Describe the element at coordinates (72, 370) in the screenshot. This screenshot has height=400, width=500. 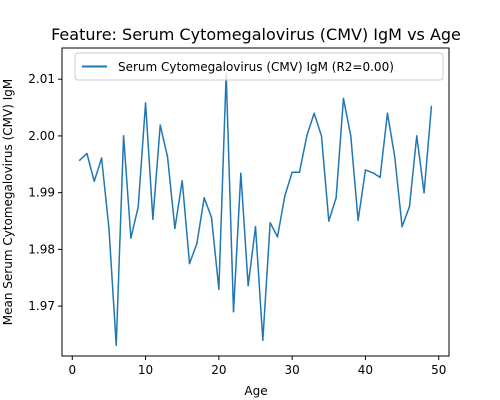
I see `x-tick-label: 0` at that location.